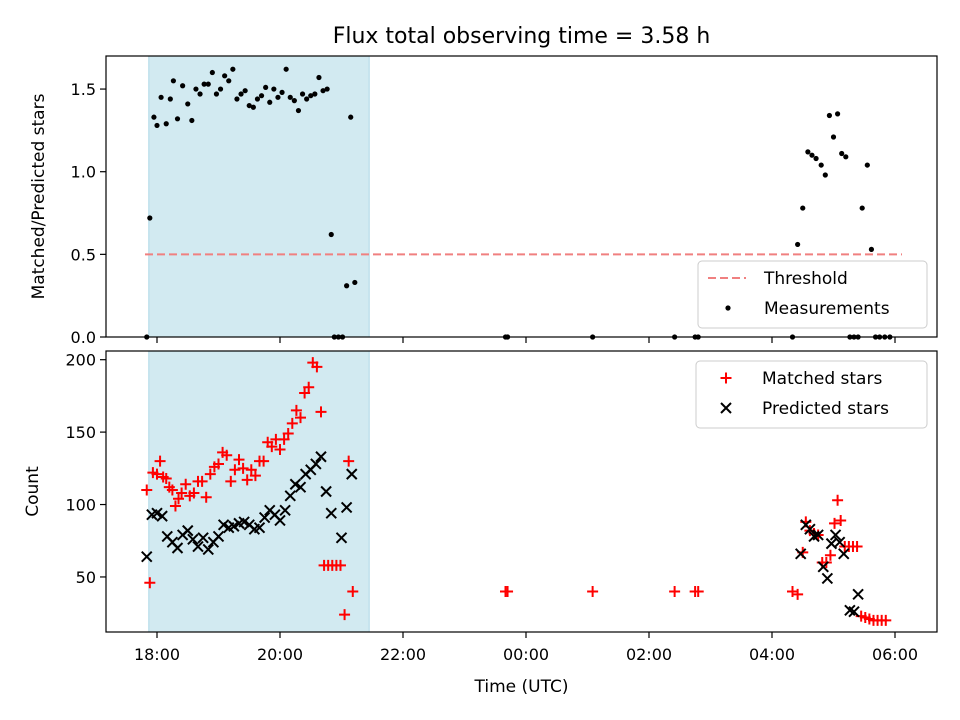 This screenshot has width=960, height=720. Describe the element at coordinates (80, 432) in the screenshot. I see `y-tick-label: 150` at that location.